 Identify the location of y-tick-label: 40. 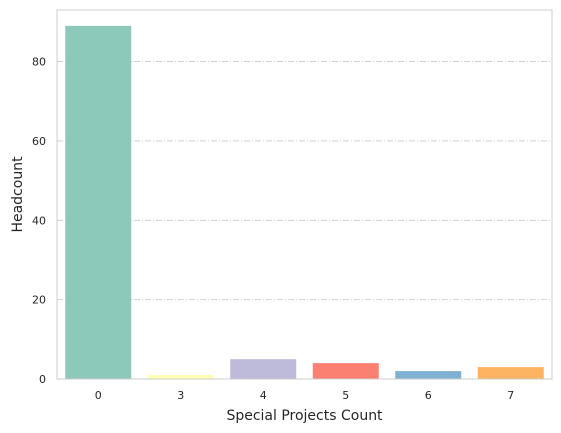
(39, 220).